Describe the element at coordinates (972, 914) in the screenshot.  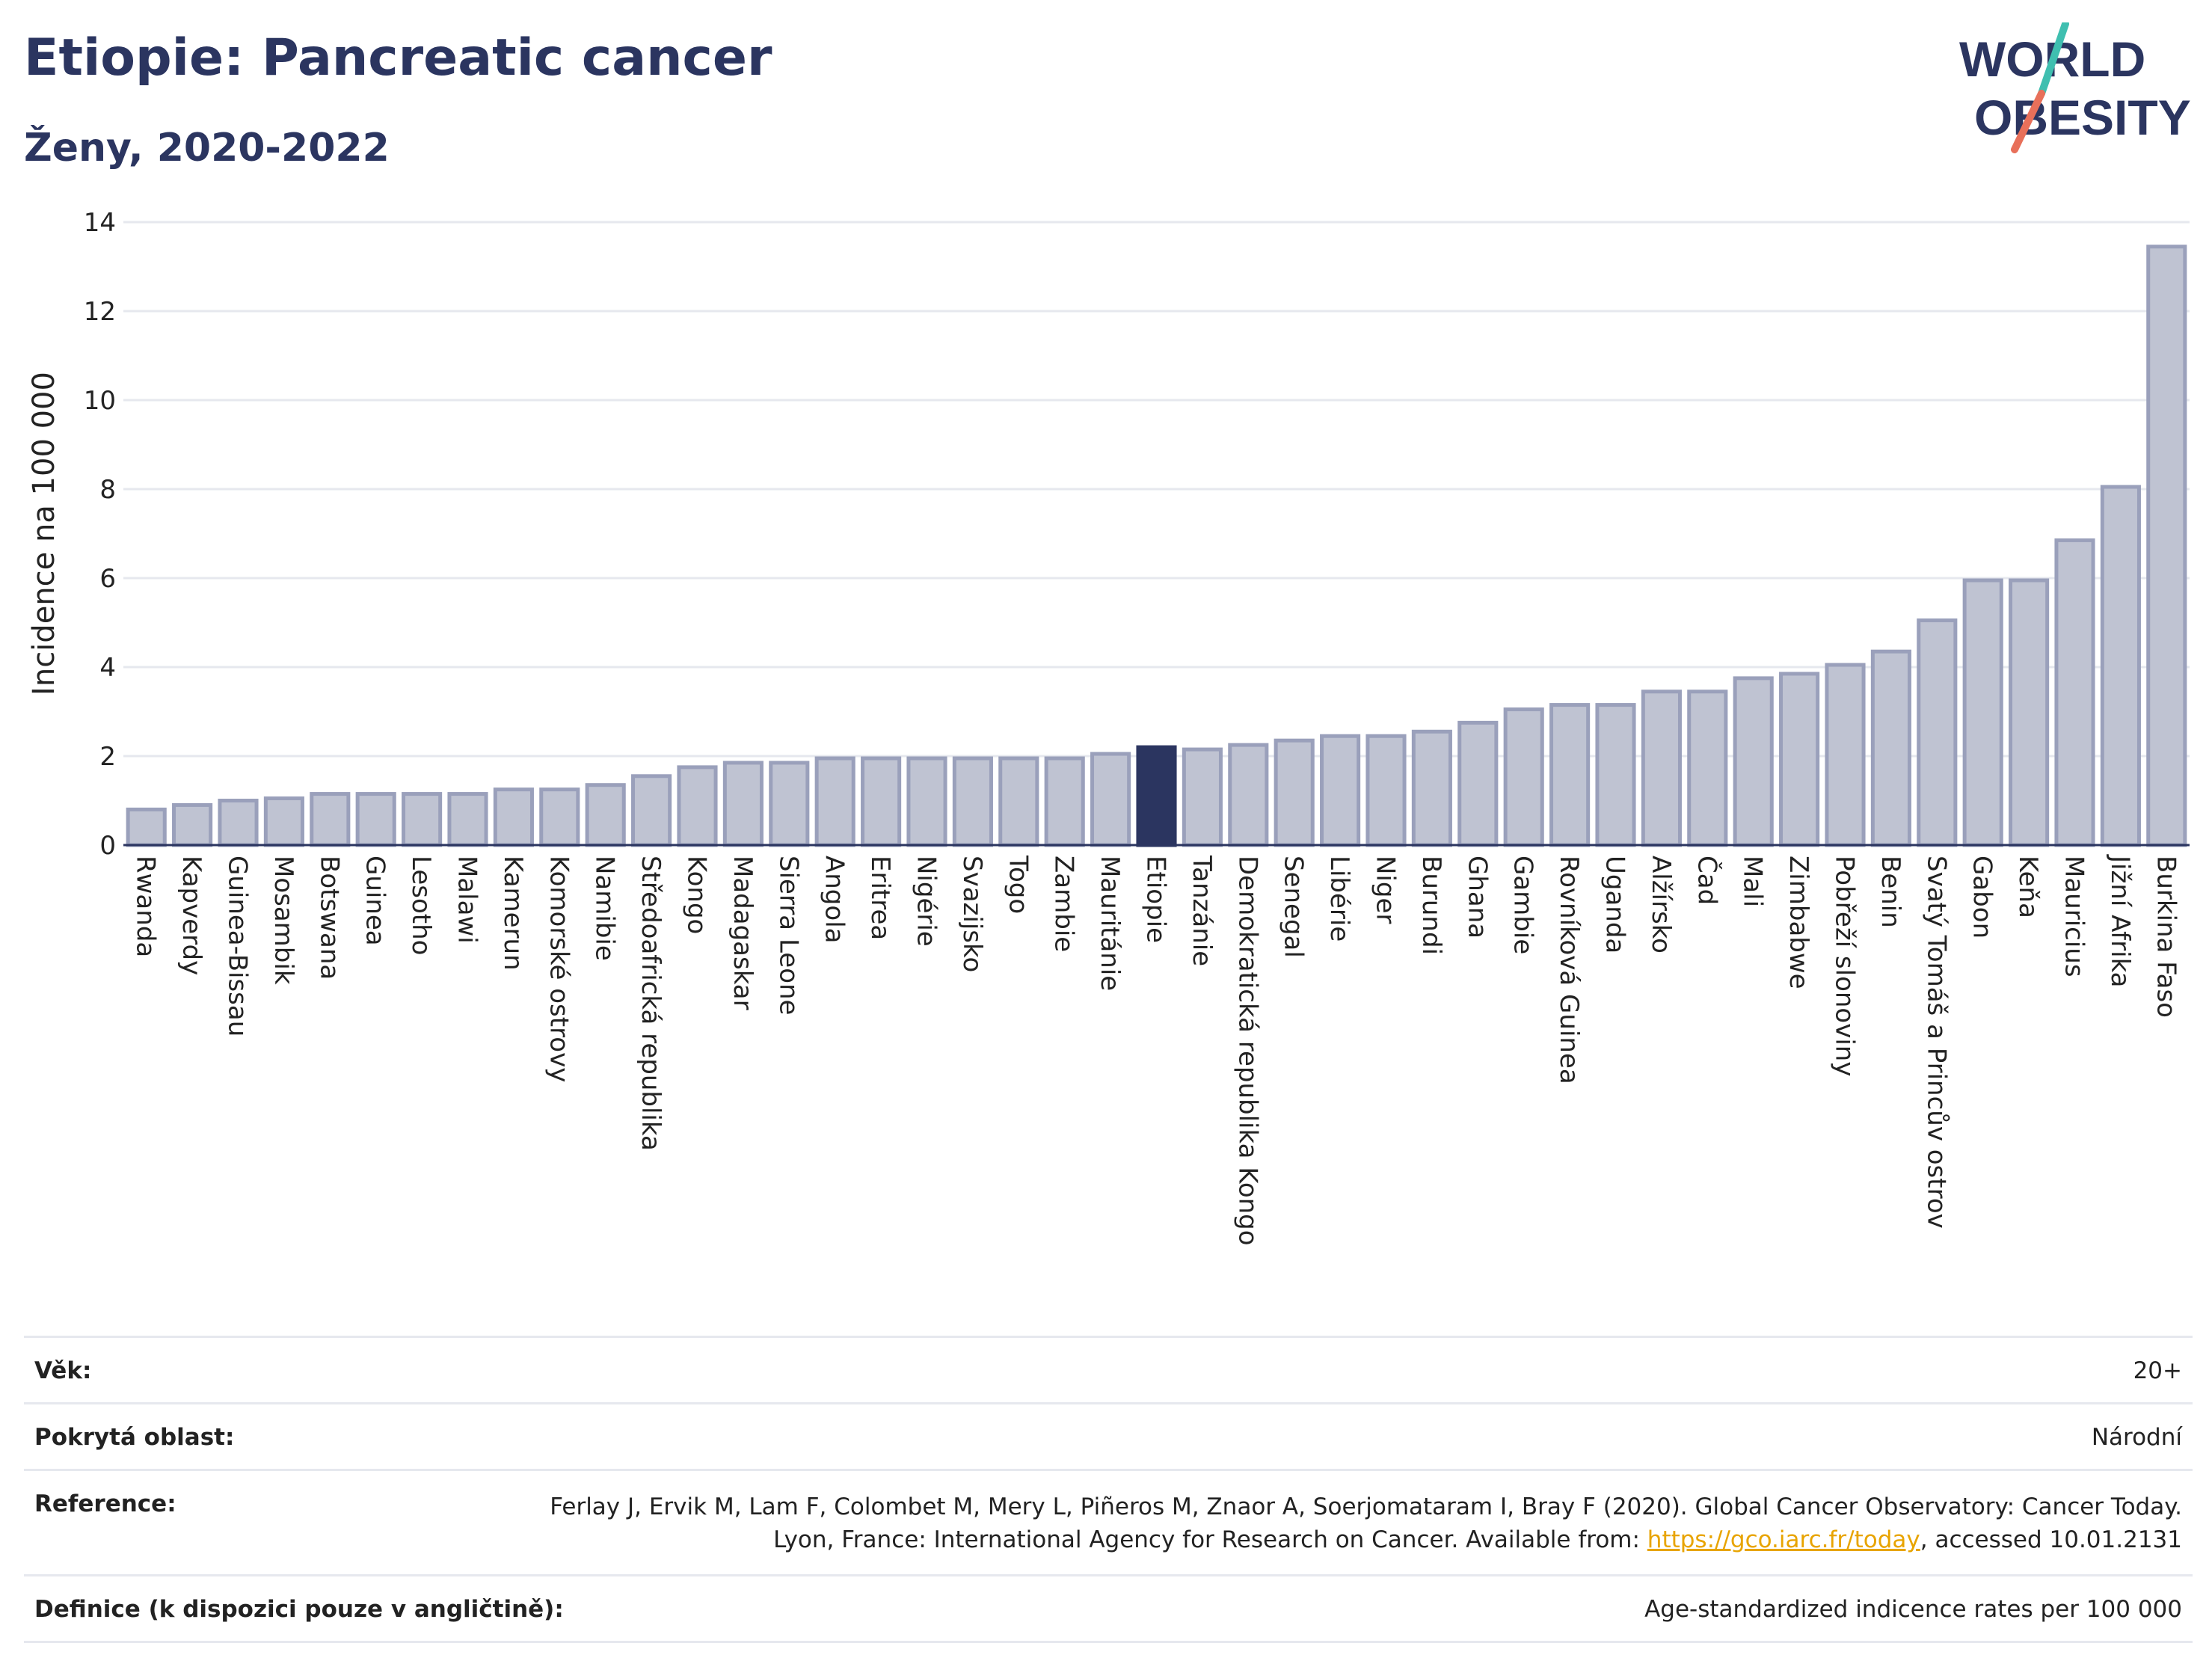
I see `x-tick-label: Svazijsko` at that location.